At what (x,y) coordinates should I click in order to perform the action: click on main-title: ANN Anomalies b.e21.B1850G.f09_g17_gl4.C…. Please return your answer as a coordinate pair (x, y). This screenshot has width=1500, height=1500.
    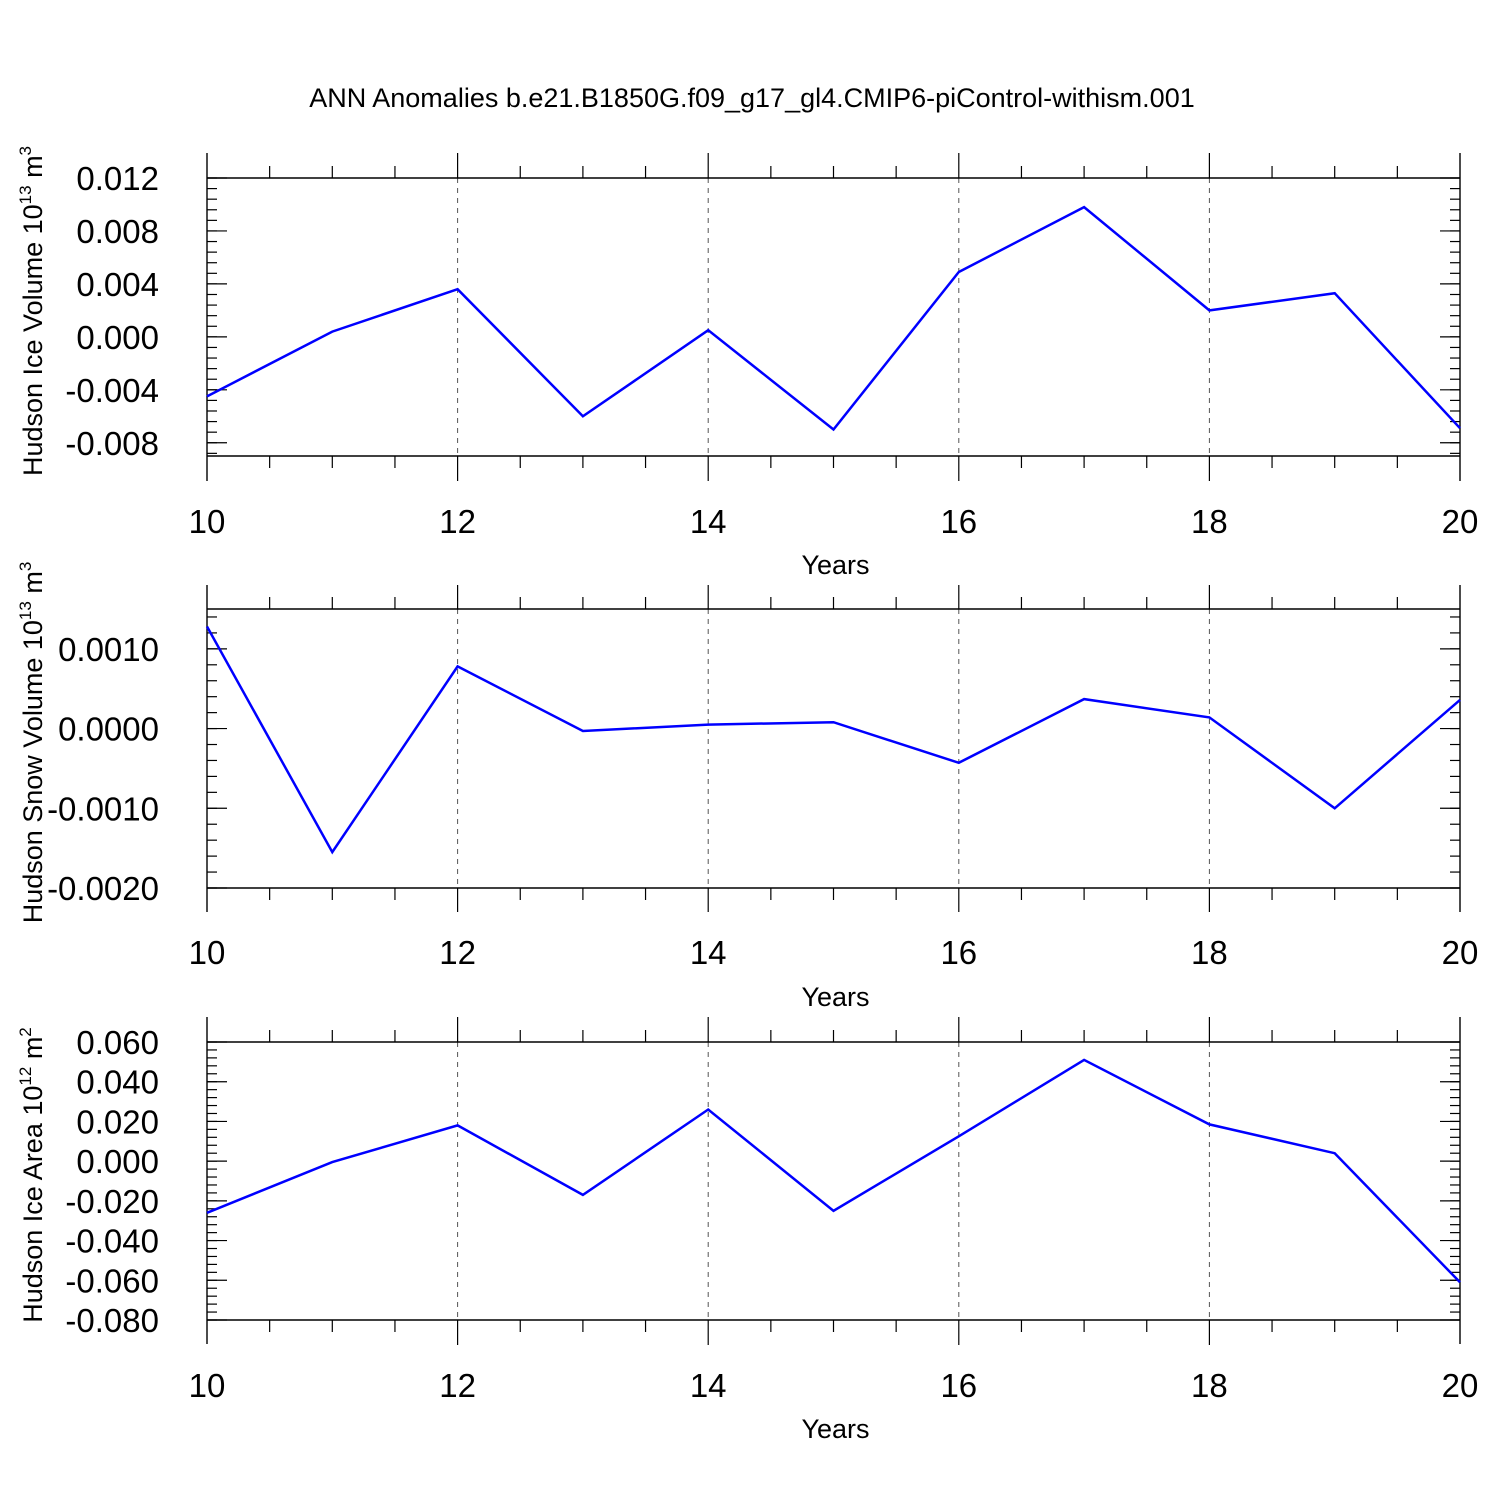
    Looking at the image, I should click on (751, 98).